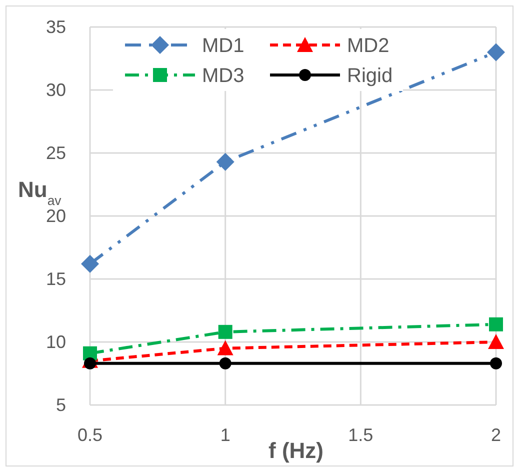 The height and width of the screenshot is (468, 515). Describe the element at coordinates (56, 216) in the screenshot. I see `y-tick-label: 20` at that location.